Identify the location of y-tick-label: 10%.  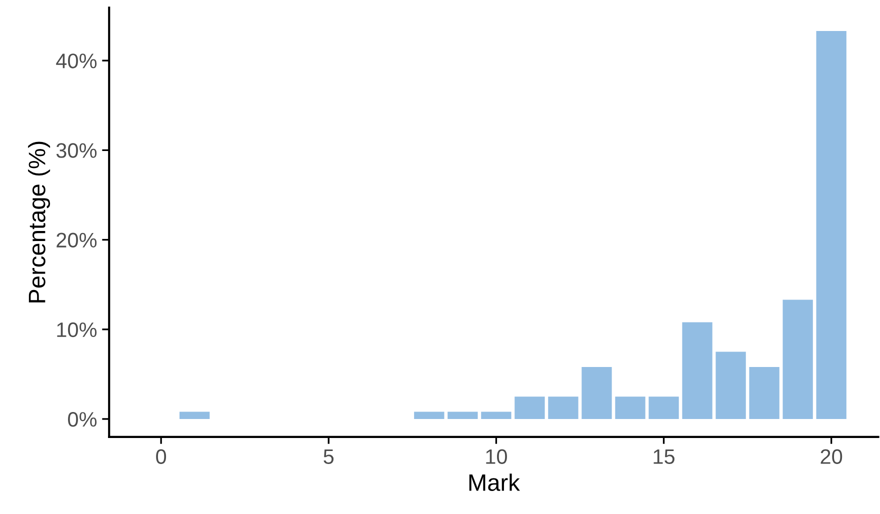
(77, 330).